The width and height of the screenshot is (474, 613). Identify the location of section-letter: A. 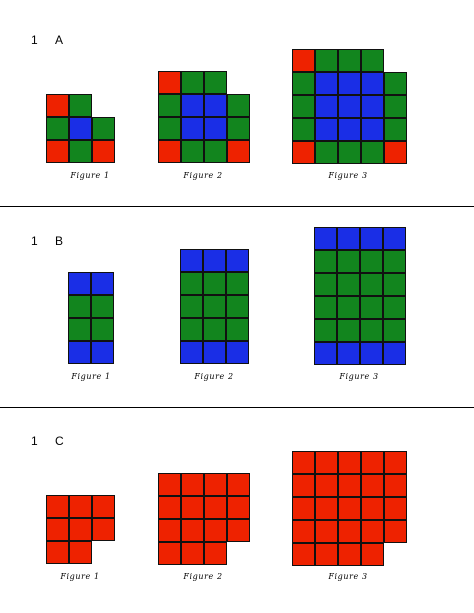
(59, 40).